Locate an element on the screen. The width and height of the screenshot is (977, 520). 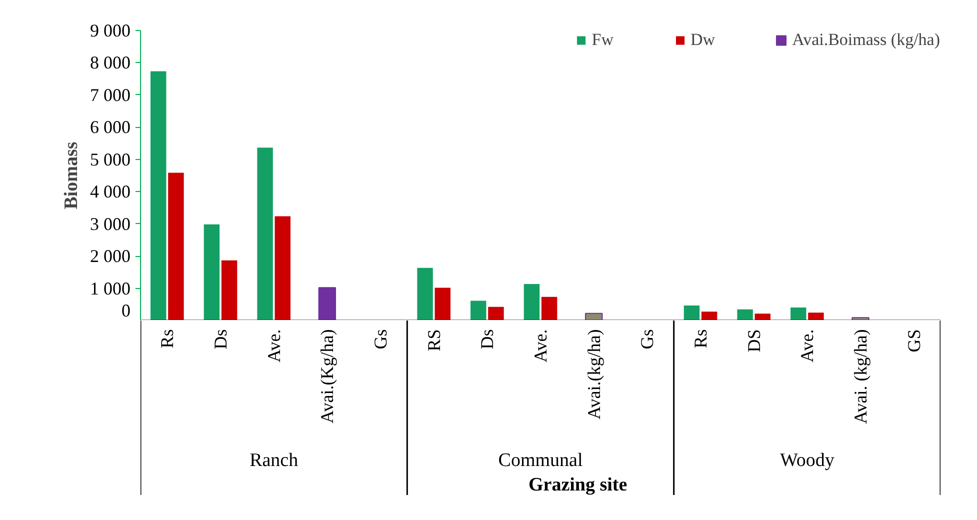
x-tick-label: DS is located at coordinates (754, 340).